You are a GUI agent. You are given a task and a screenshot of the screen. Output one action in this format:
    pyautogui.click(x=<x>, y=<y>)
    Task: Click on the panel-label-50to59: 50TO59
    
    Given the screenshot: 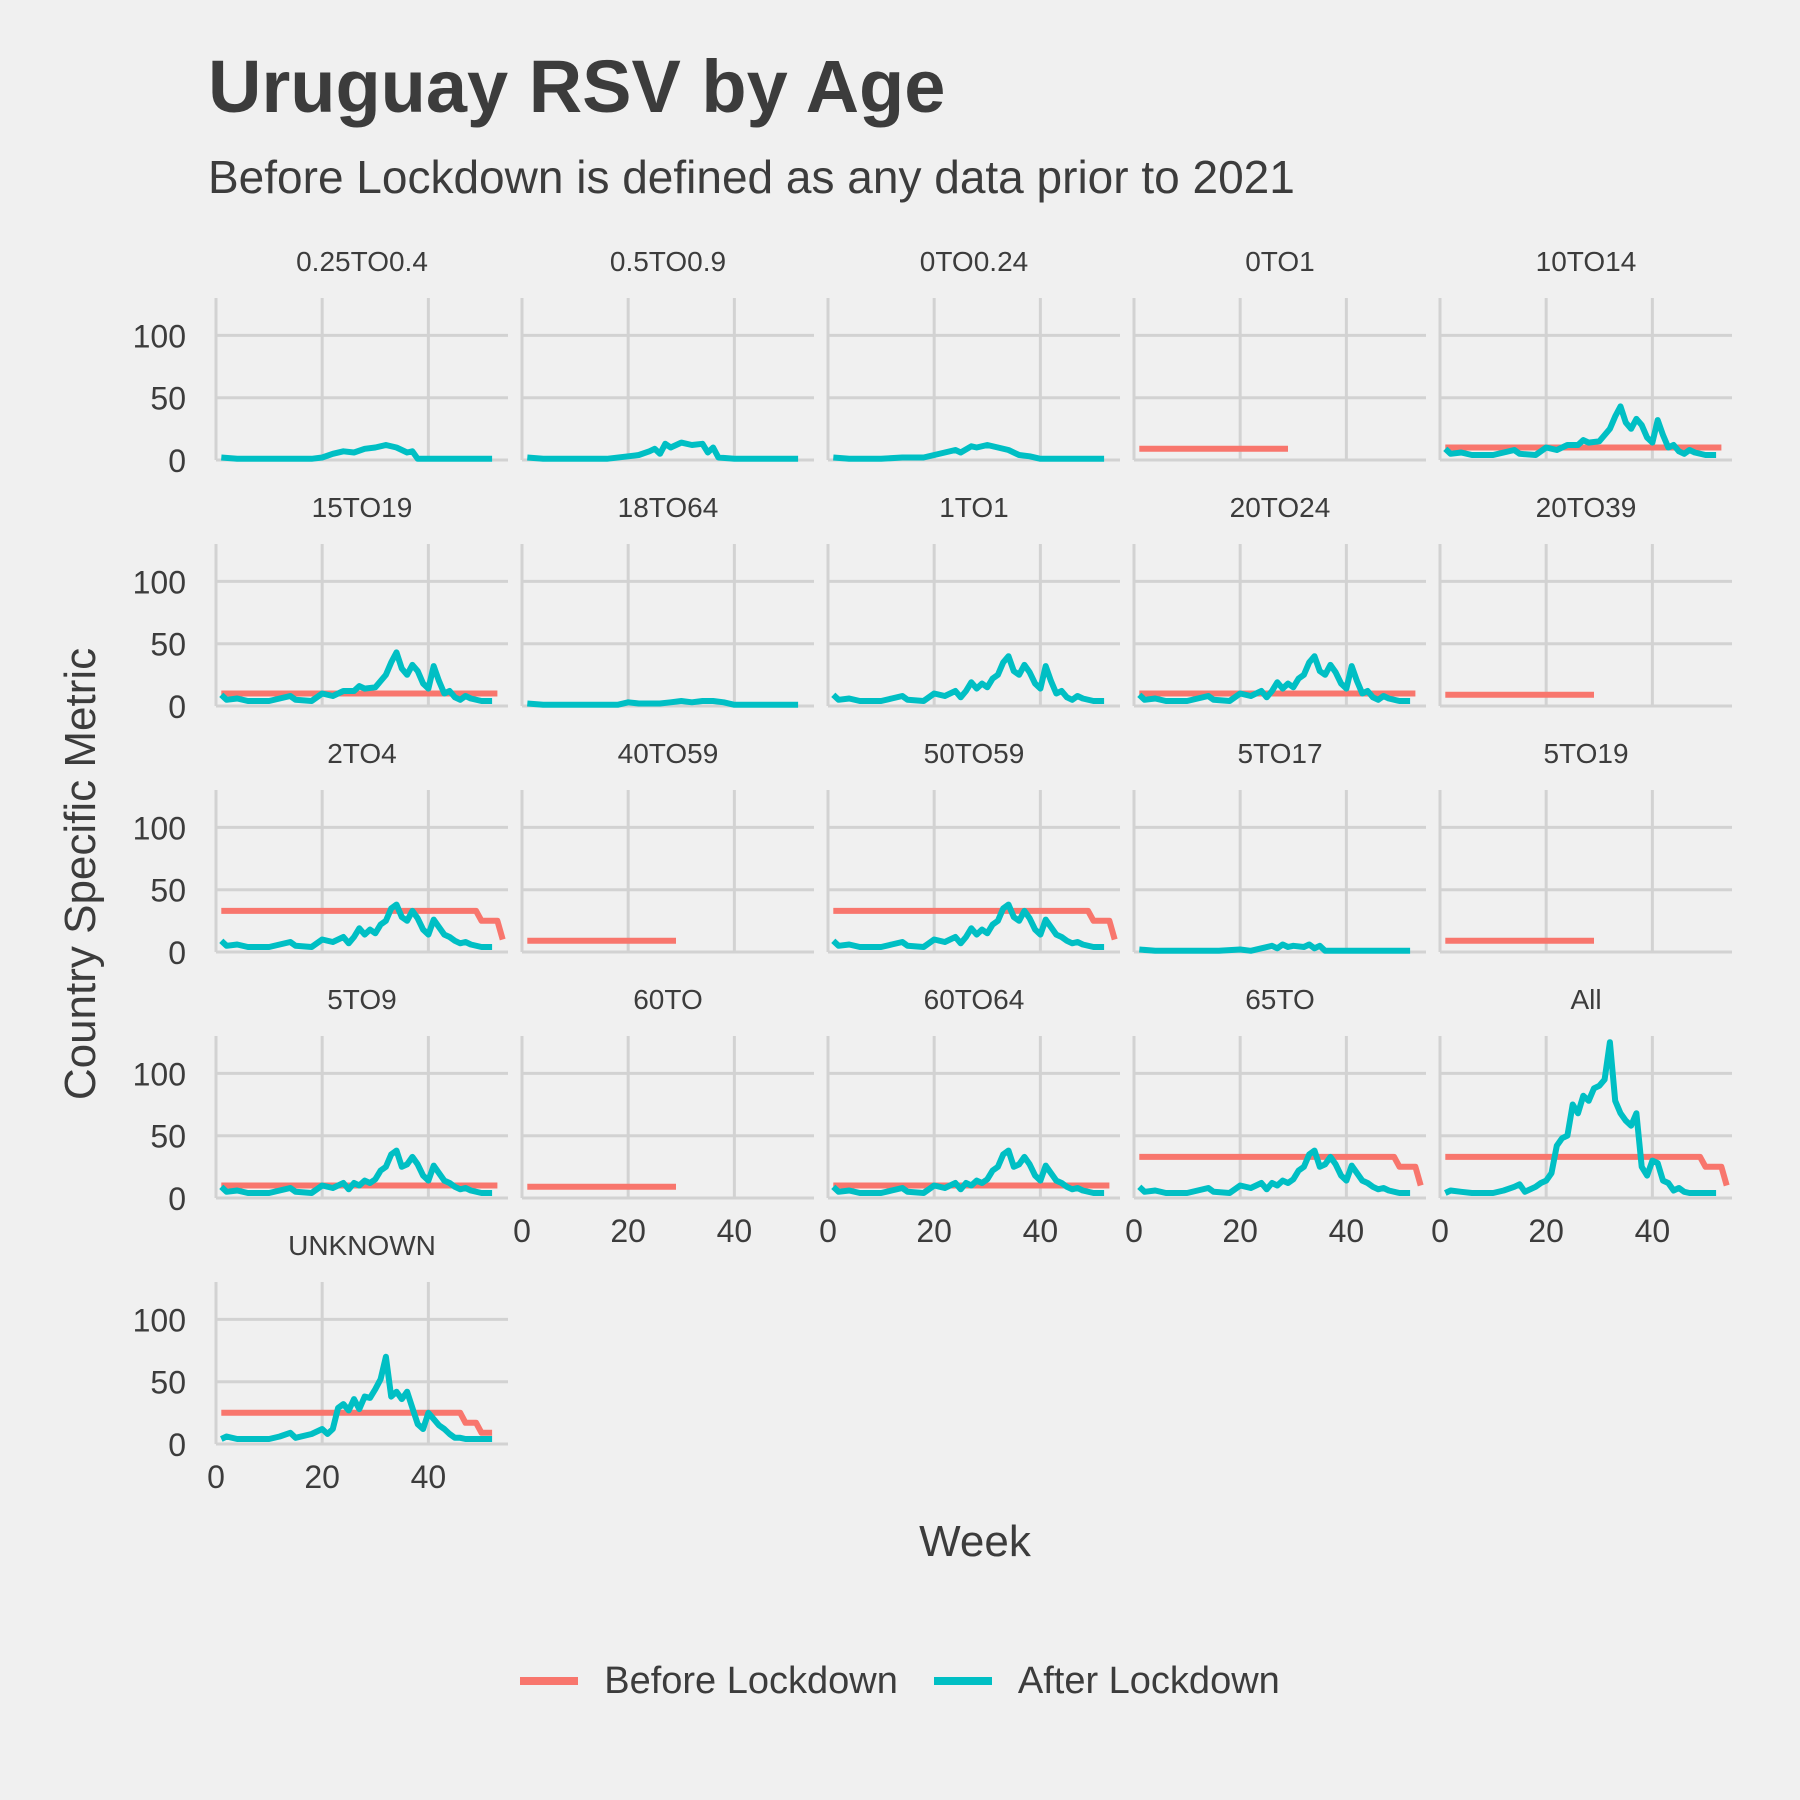 What is the action you would take?
    pyautogui.click(x=974, y=753)
    